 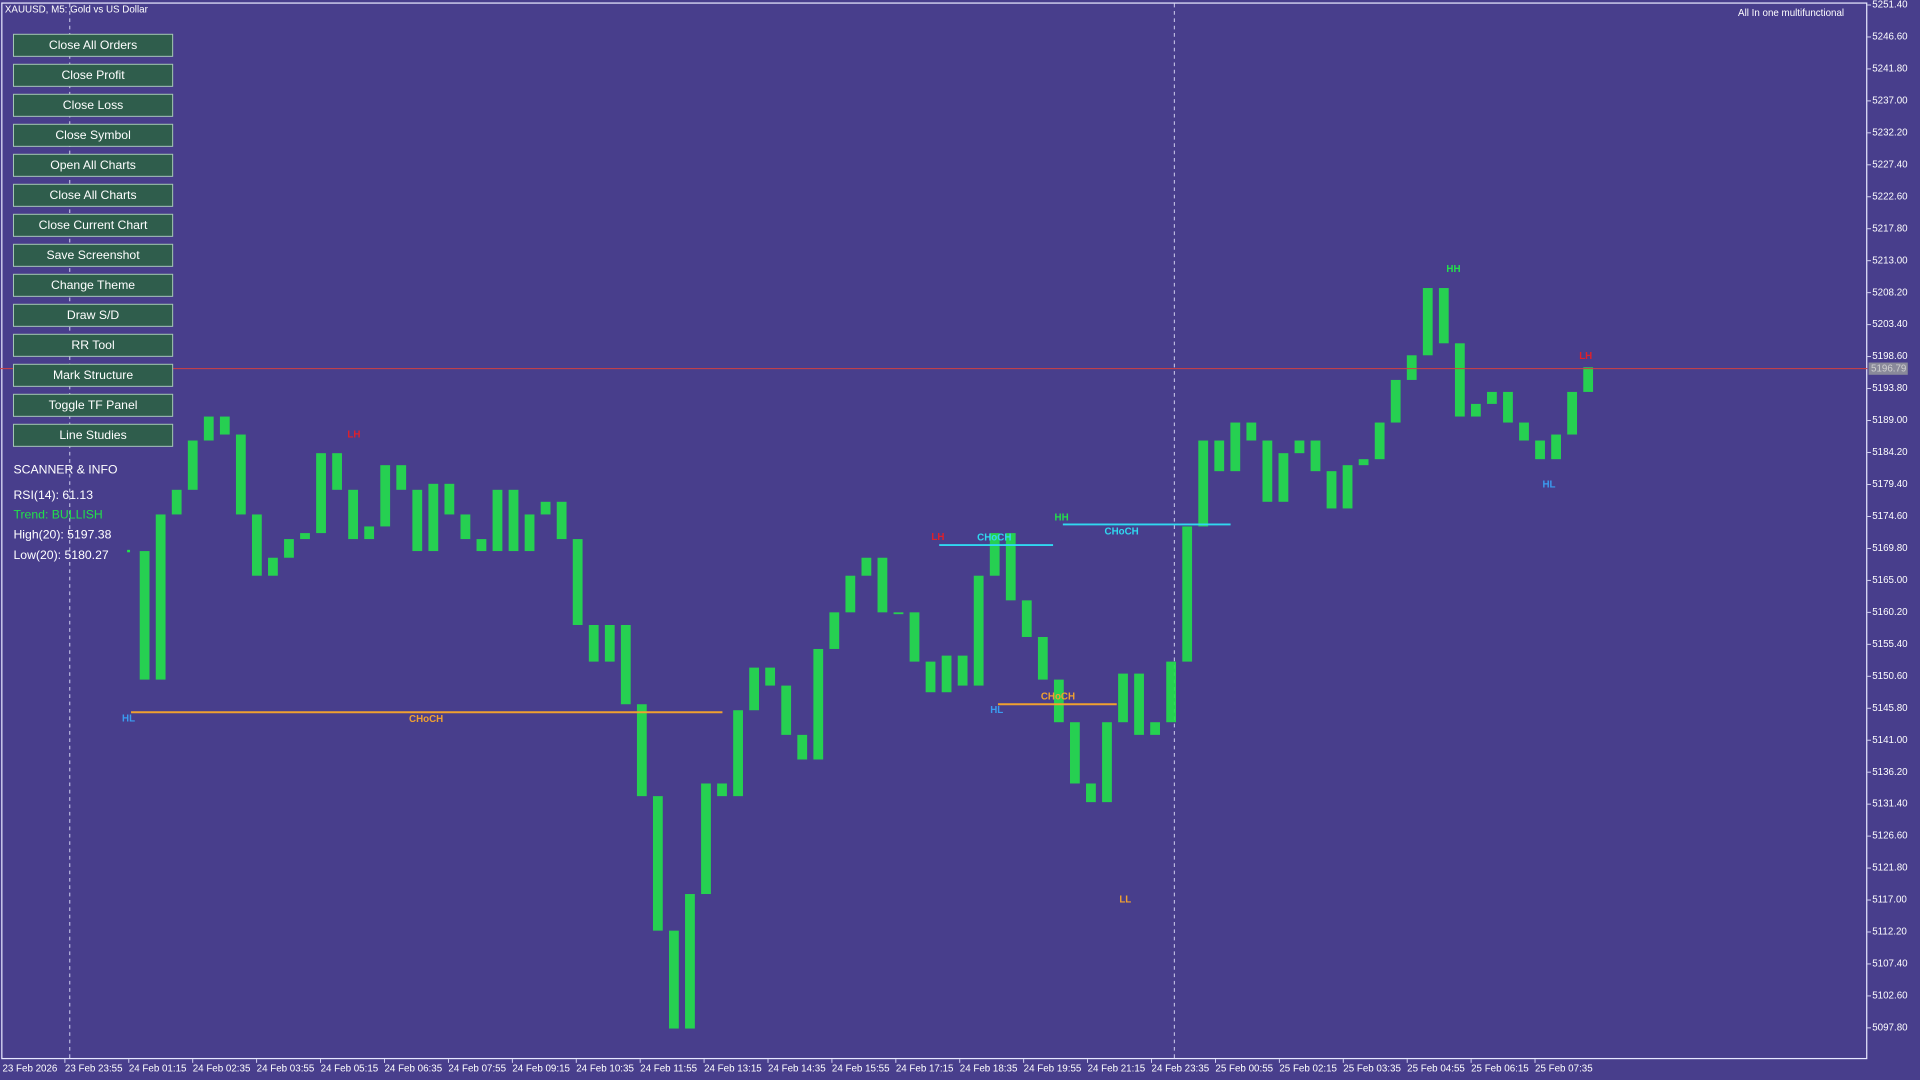 What do you see at coordinates (286, 1069) in the screenshot?
I see `x-tick-label: 24 Feb 03:55` at bounding box center [286, 1069].